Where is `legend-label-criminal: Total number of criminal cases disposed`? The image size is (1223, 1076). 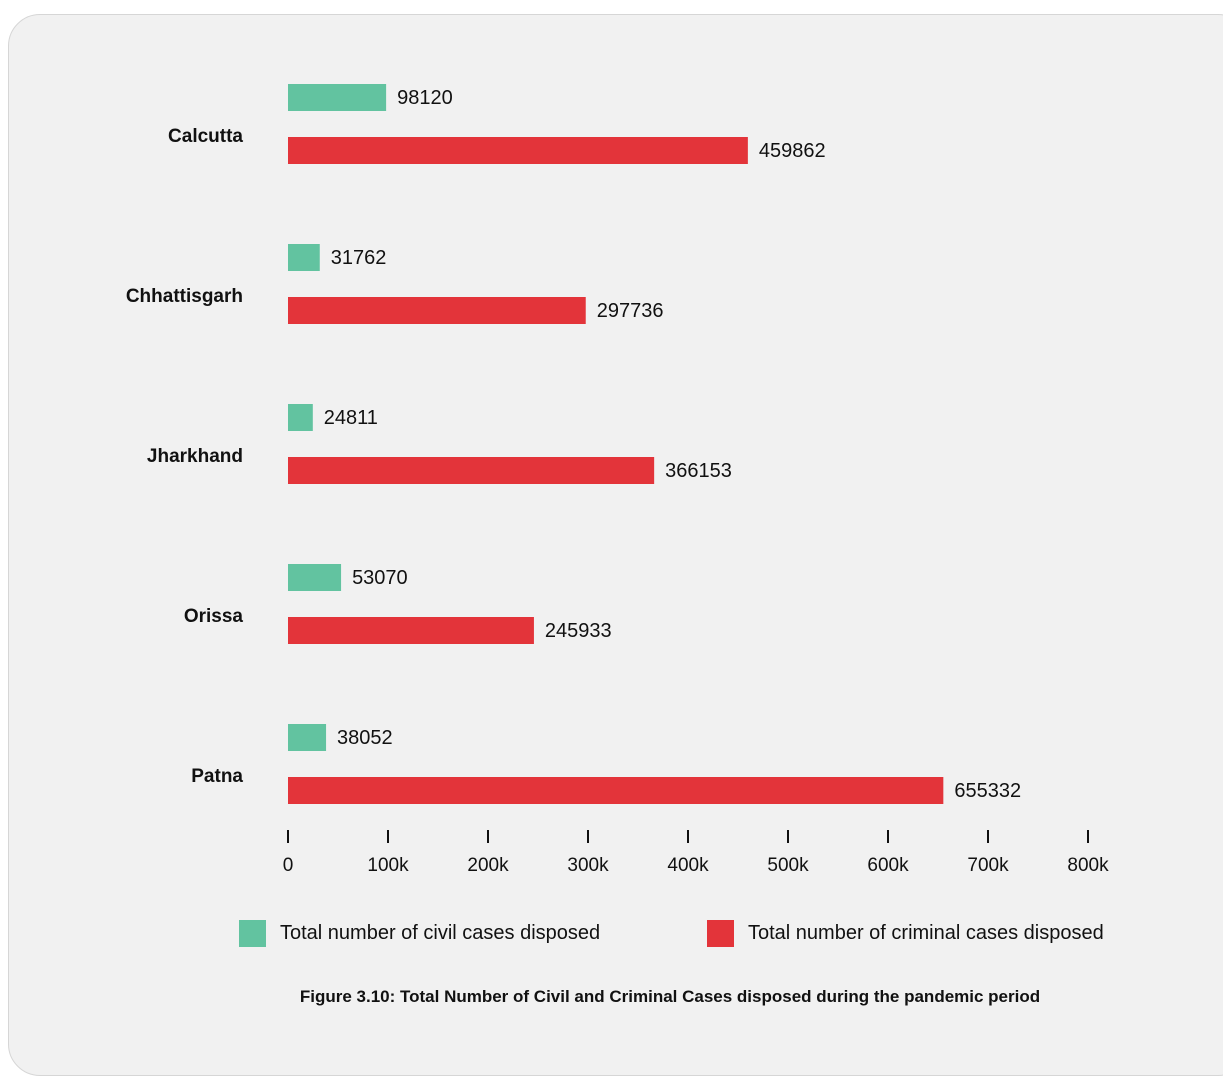 legend-label-criminal: Total number of criminal cases disposed is located at coordinates (926, 933).